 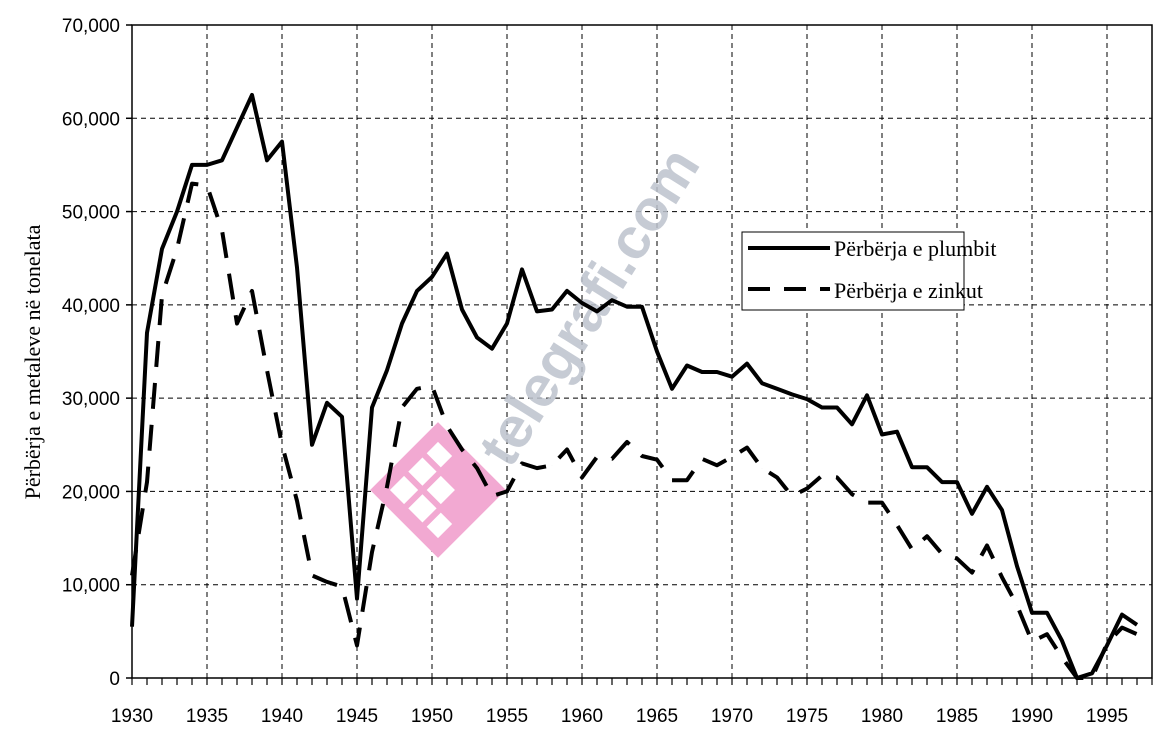 I want to click on y-tick-label: 20,000, so click(x=91, y=492).